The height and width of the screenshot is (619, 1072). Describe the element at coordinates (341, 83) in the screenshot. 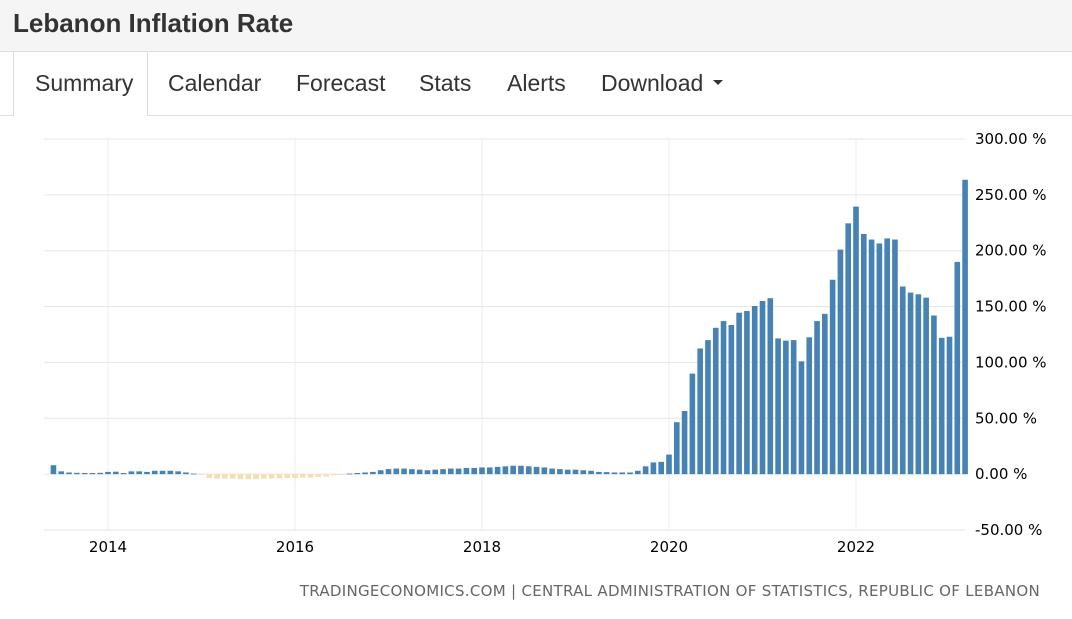

I see `tab-forecast: Forecast` at that location.